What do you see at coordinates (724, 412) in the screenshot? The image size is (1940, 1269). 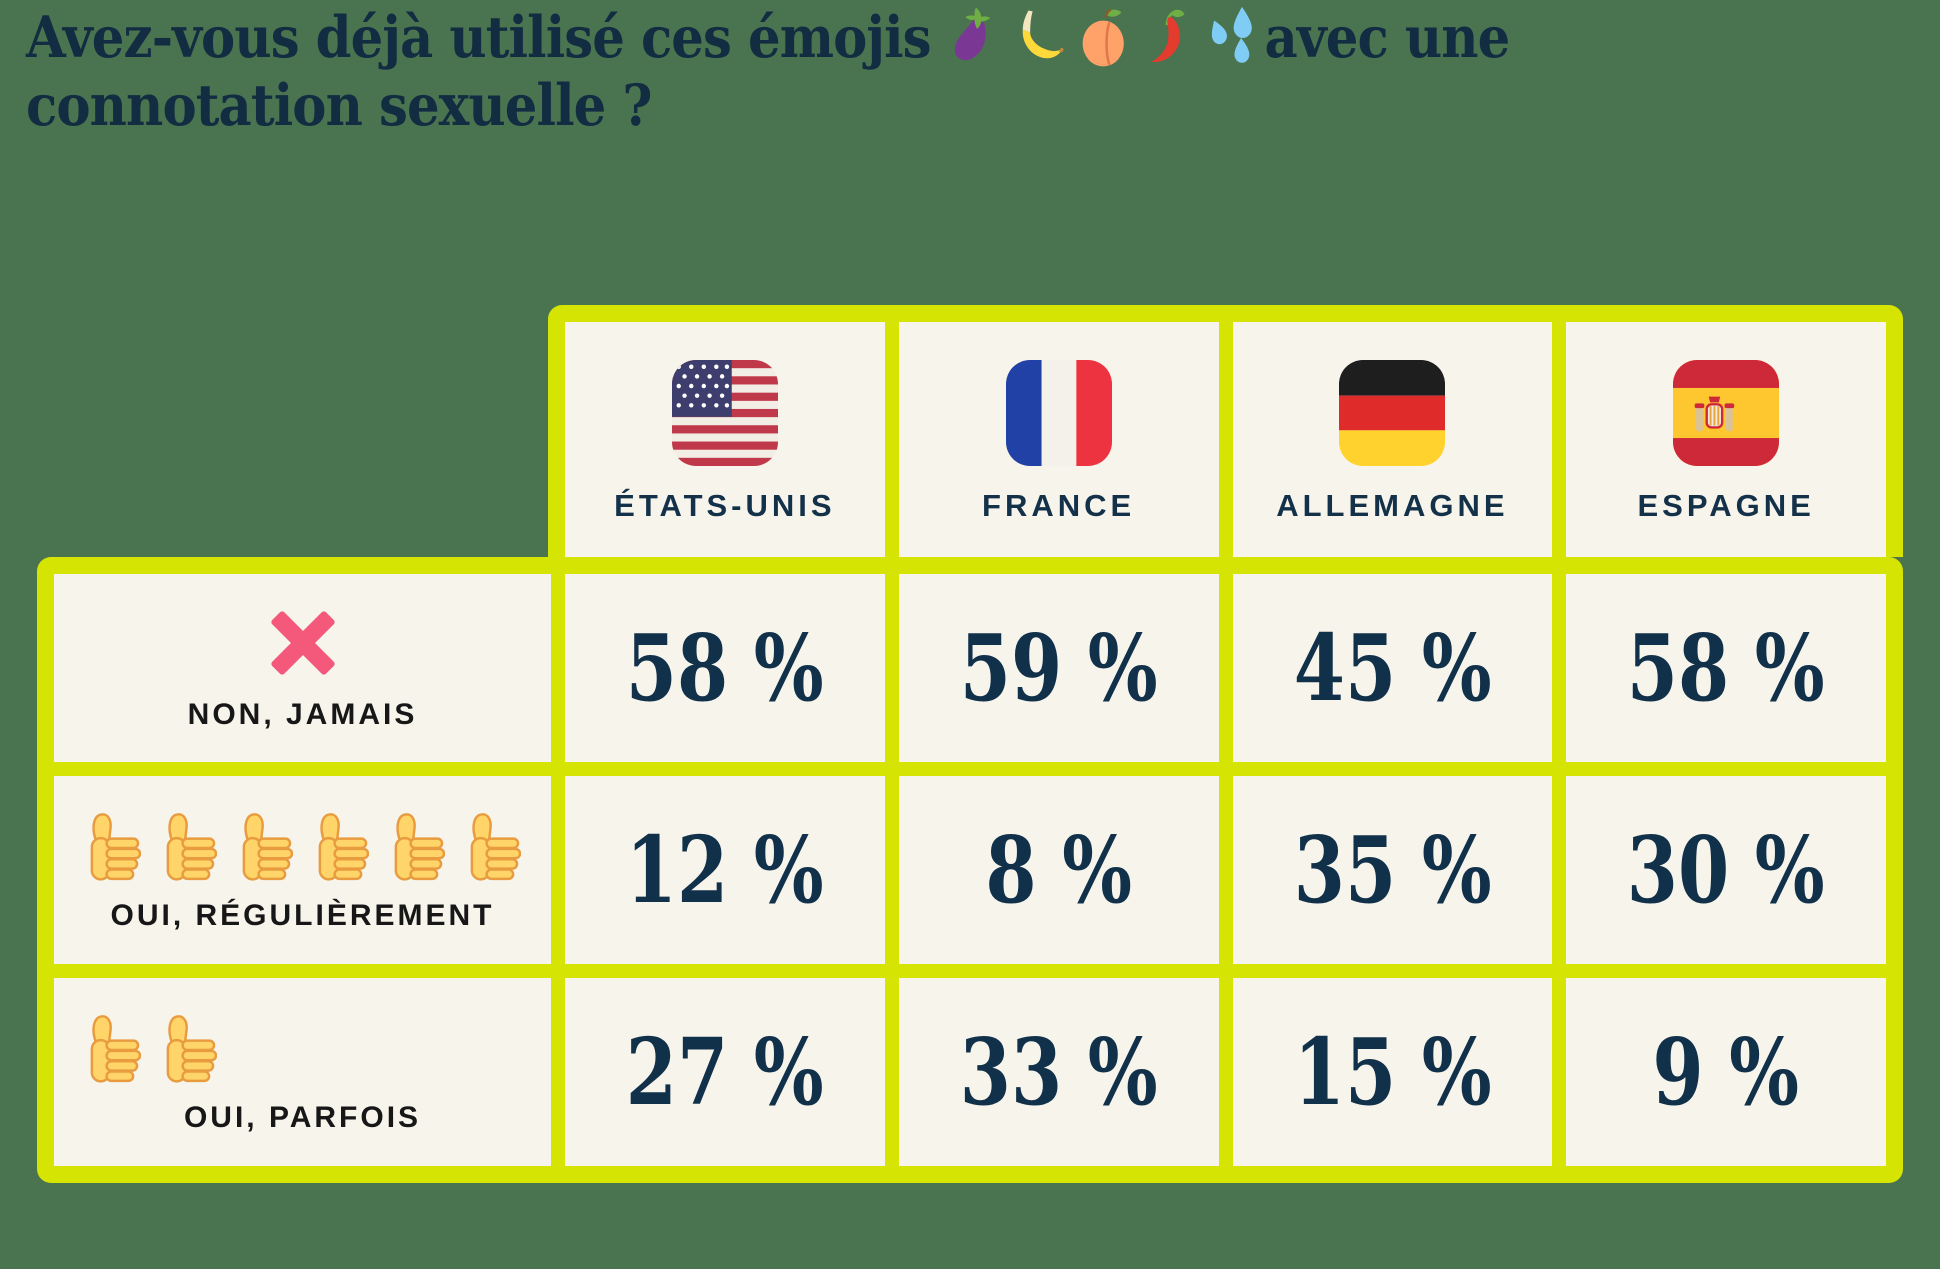 I see `us-flag-icon` at bounding box center [724, 412].